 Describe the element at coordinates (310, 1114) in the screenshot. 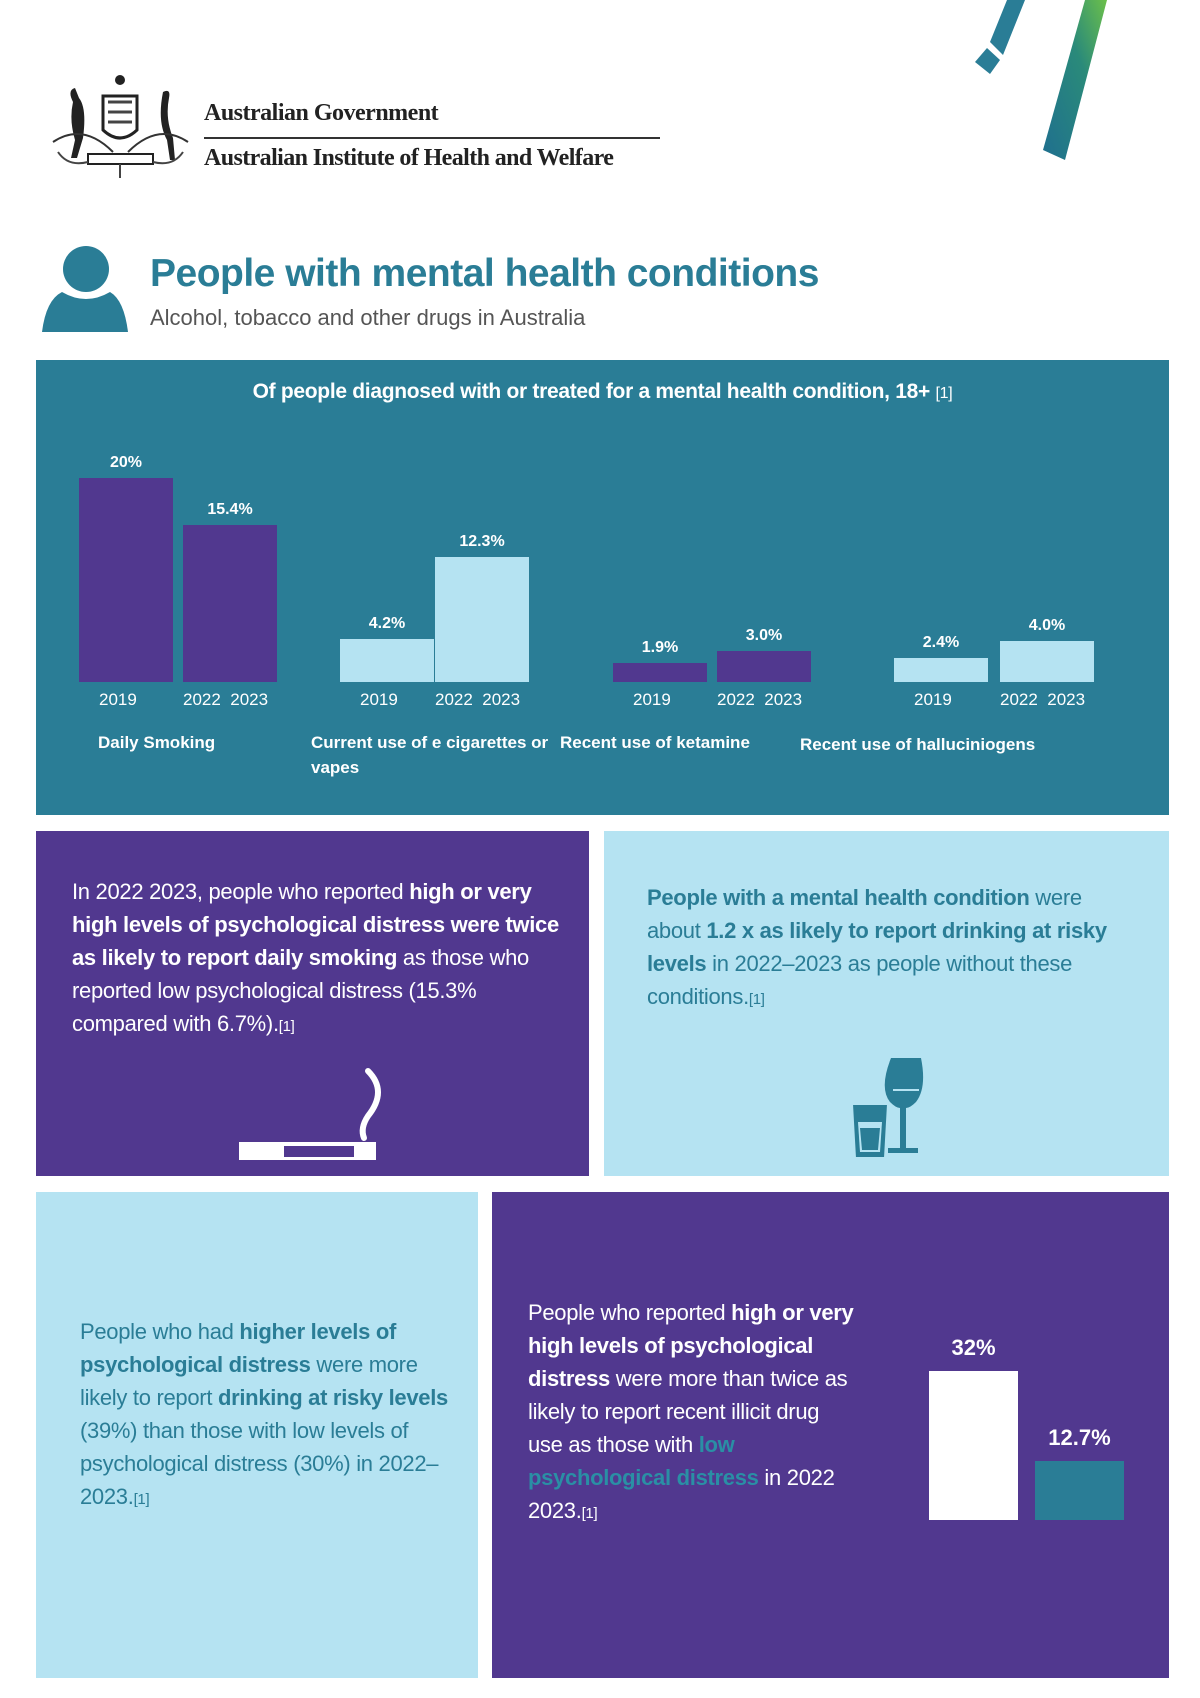

I see `cigarette-icon` at that location.